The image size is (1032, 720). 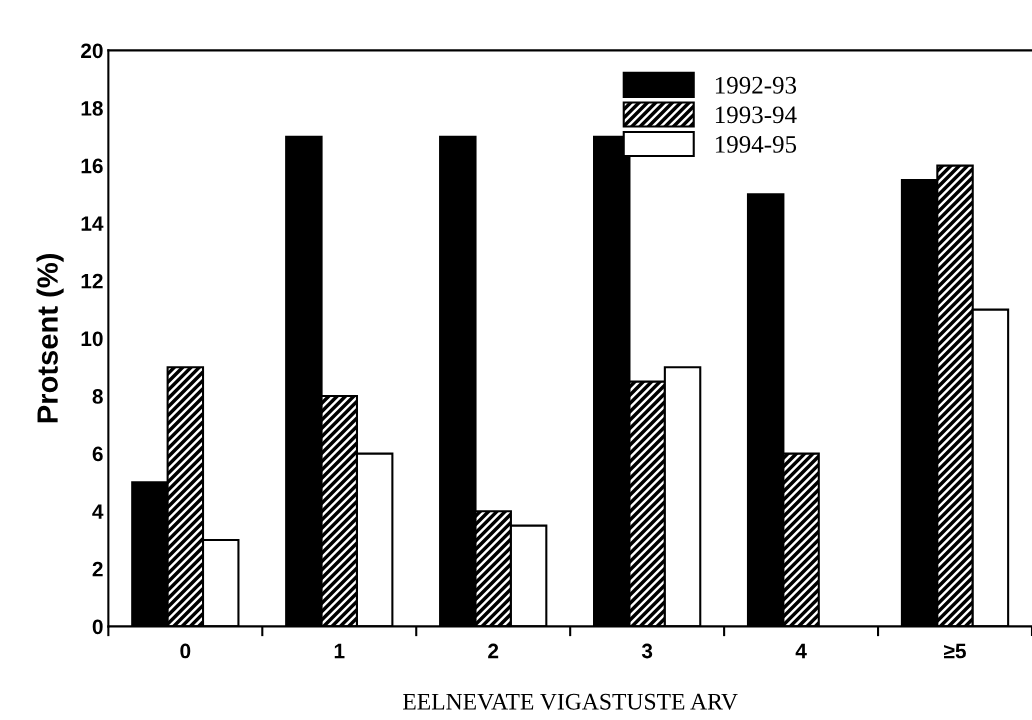 I want to click on y-tick-label: 14, so click(x=92, y=223).